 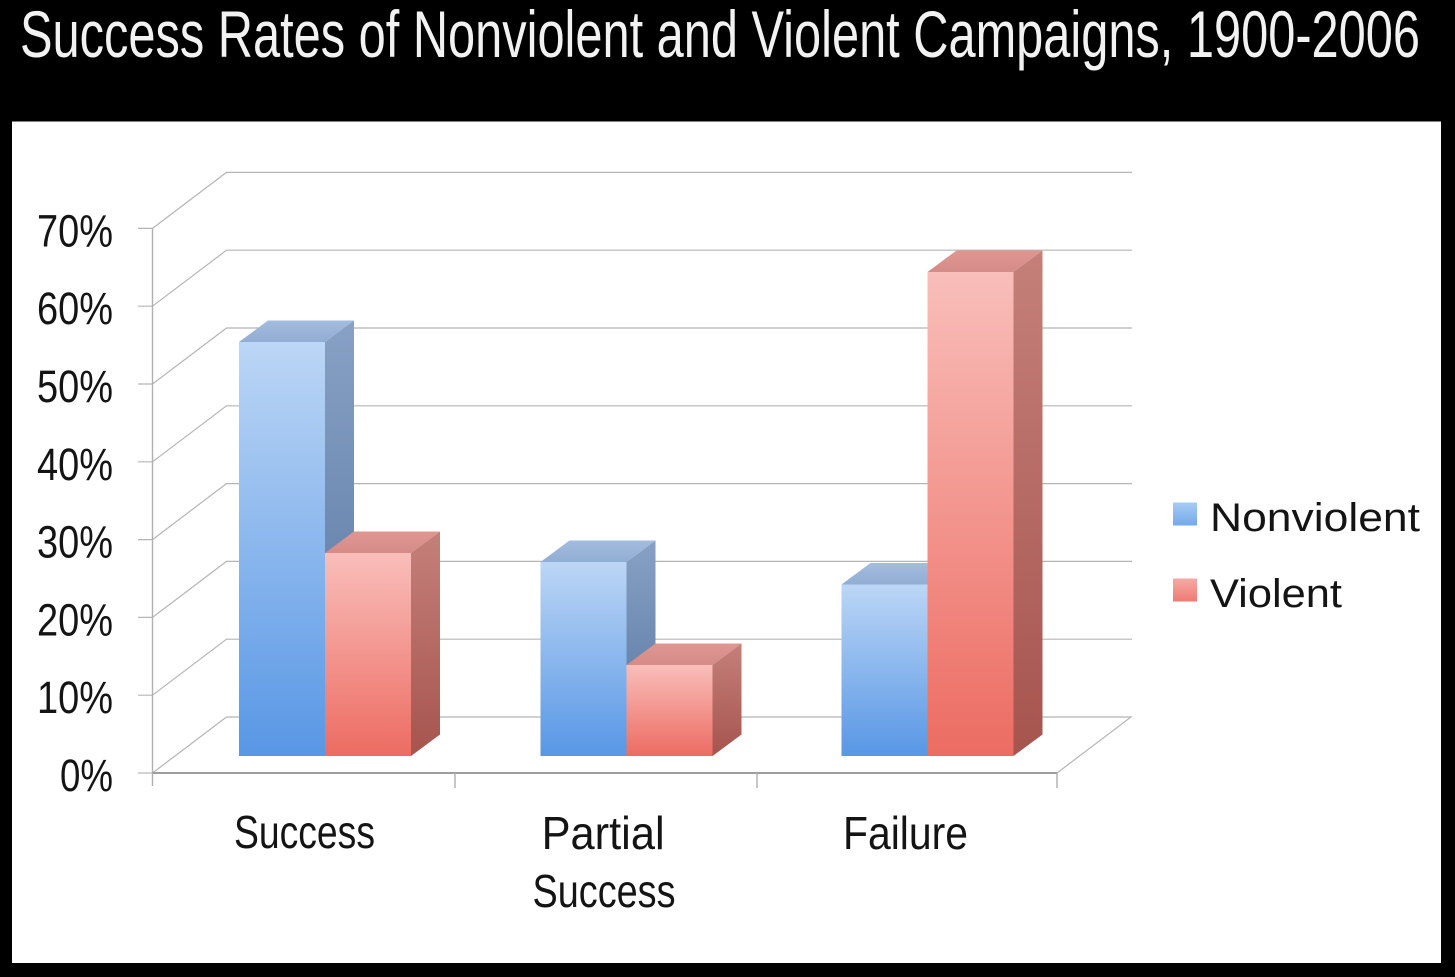 What do you see at coordinates (75, 230) in the screenshot?
I see `svg-text: 70%` at bounding box center [75, 230].